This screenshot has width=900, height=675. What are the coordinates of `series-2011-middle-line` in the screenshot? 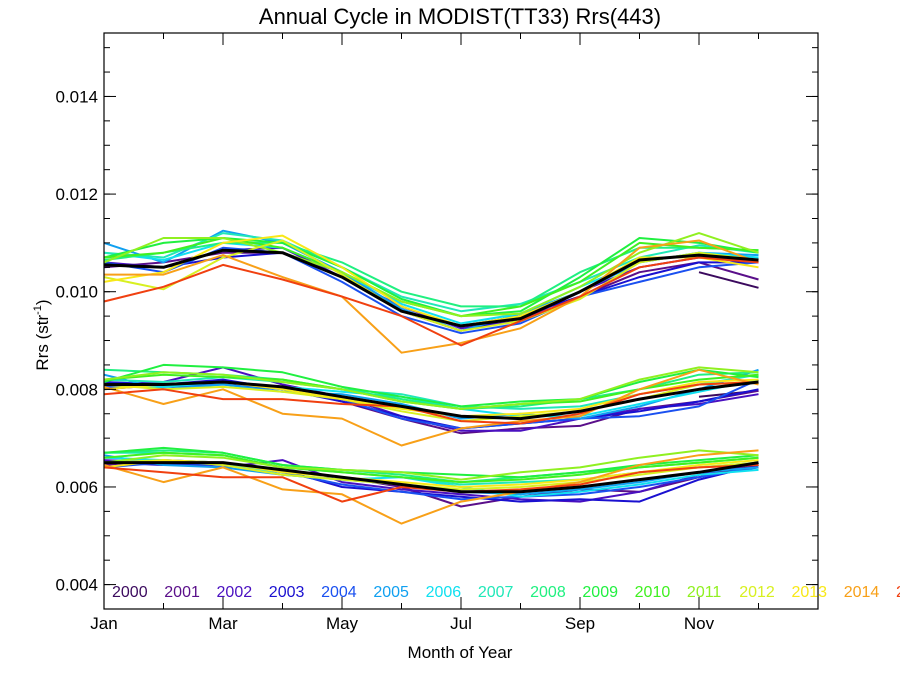 It's located at (431, 388).